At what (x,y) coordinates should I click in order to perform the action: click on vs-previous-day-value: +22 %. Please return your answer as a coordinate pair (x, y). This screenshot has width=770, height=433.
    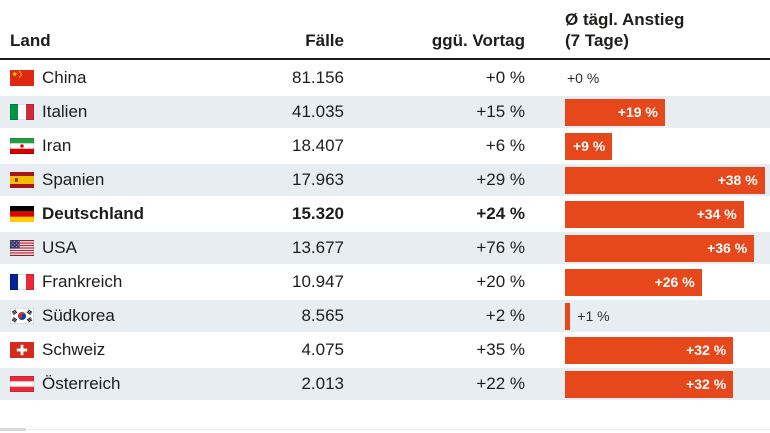
    Looking at the image, I should click on (500, 384).